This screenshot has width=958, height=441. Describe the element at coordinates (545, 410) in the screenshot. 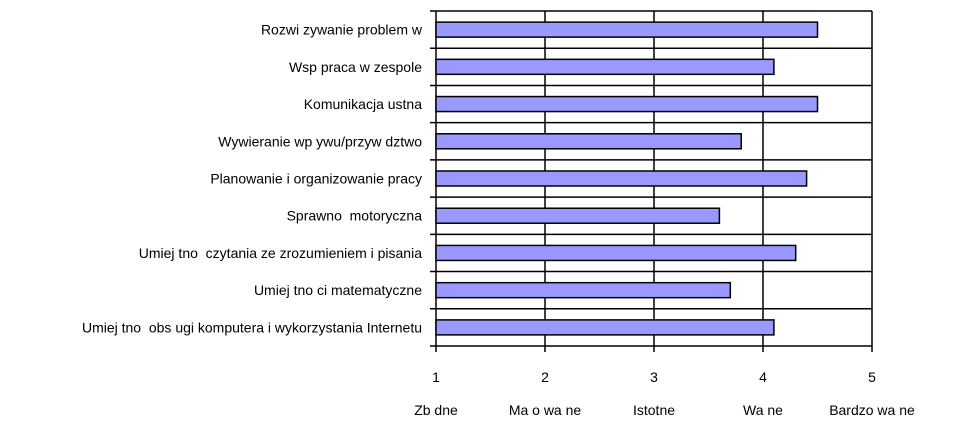

I see `x-tick-sublabel: Ma o wa ne` at that location.